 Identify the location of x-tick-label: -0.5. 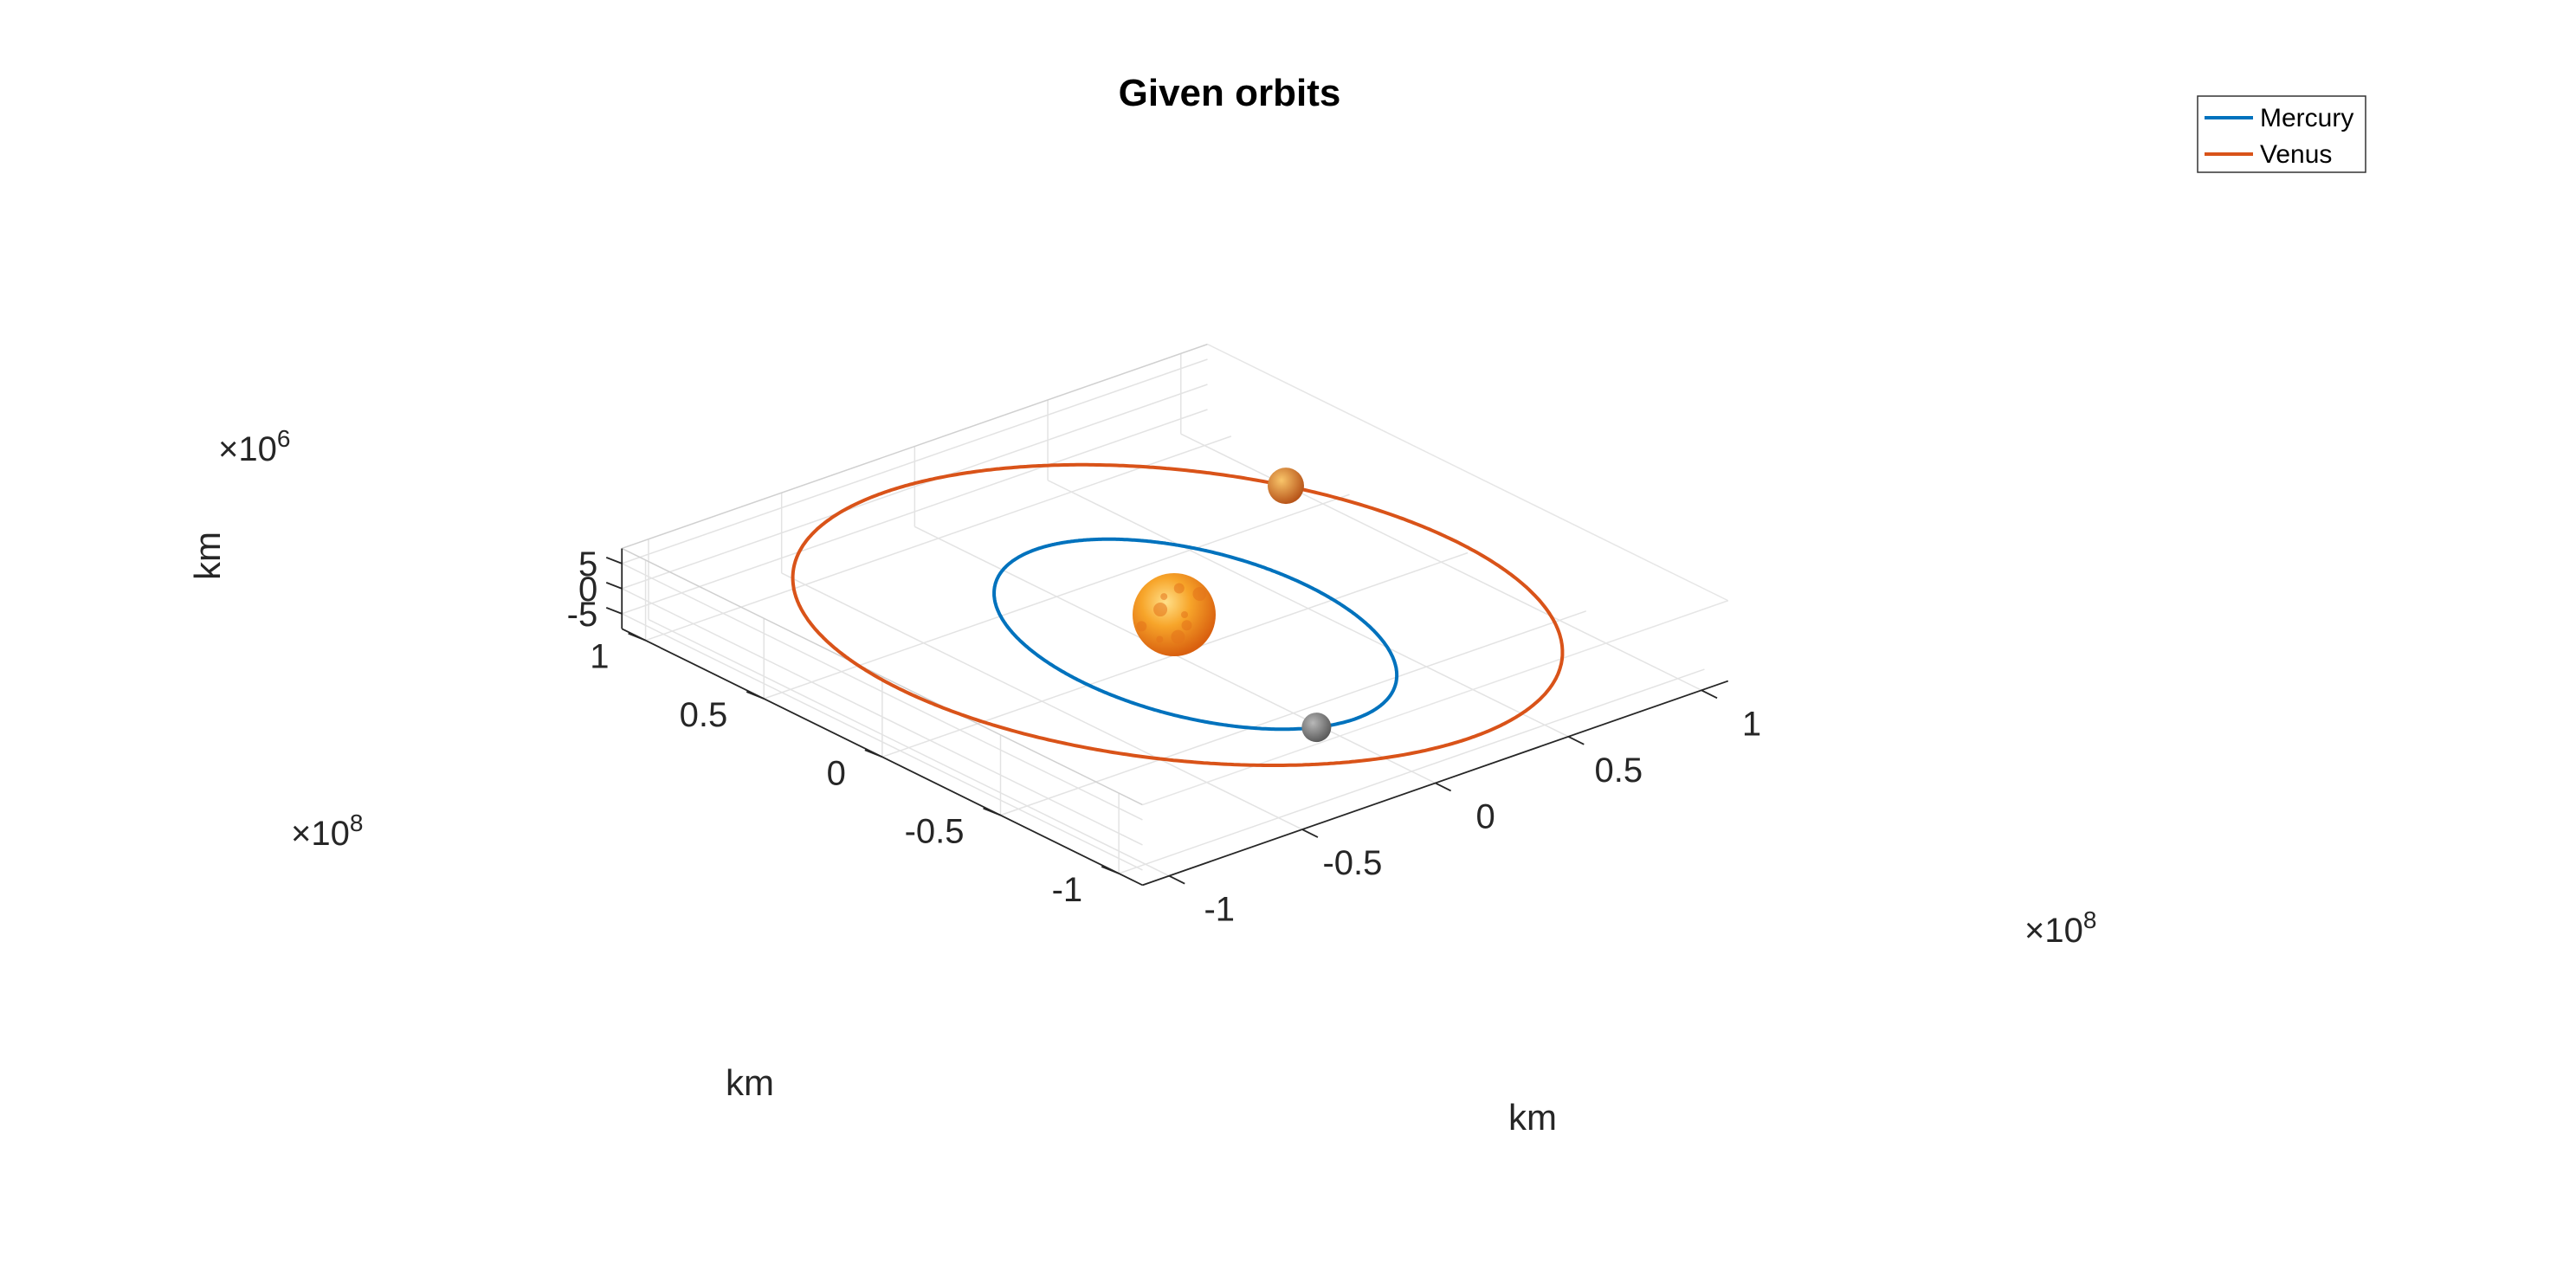
(1352, 863).